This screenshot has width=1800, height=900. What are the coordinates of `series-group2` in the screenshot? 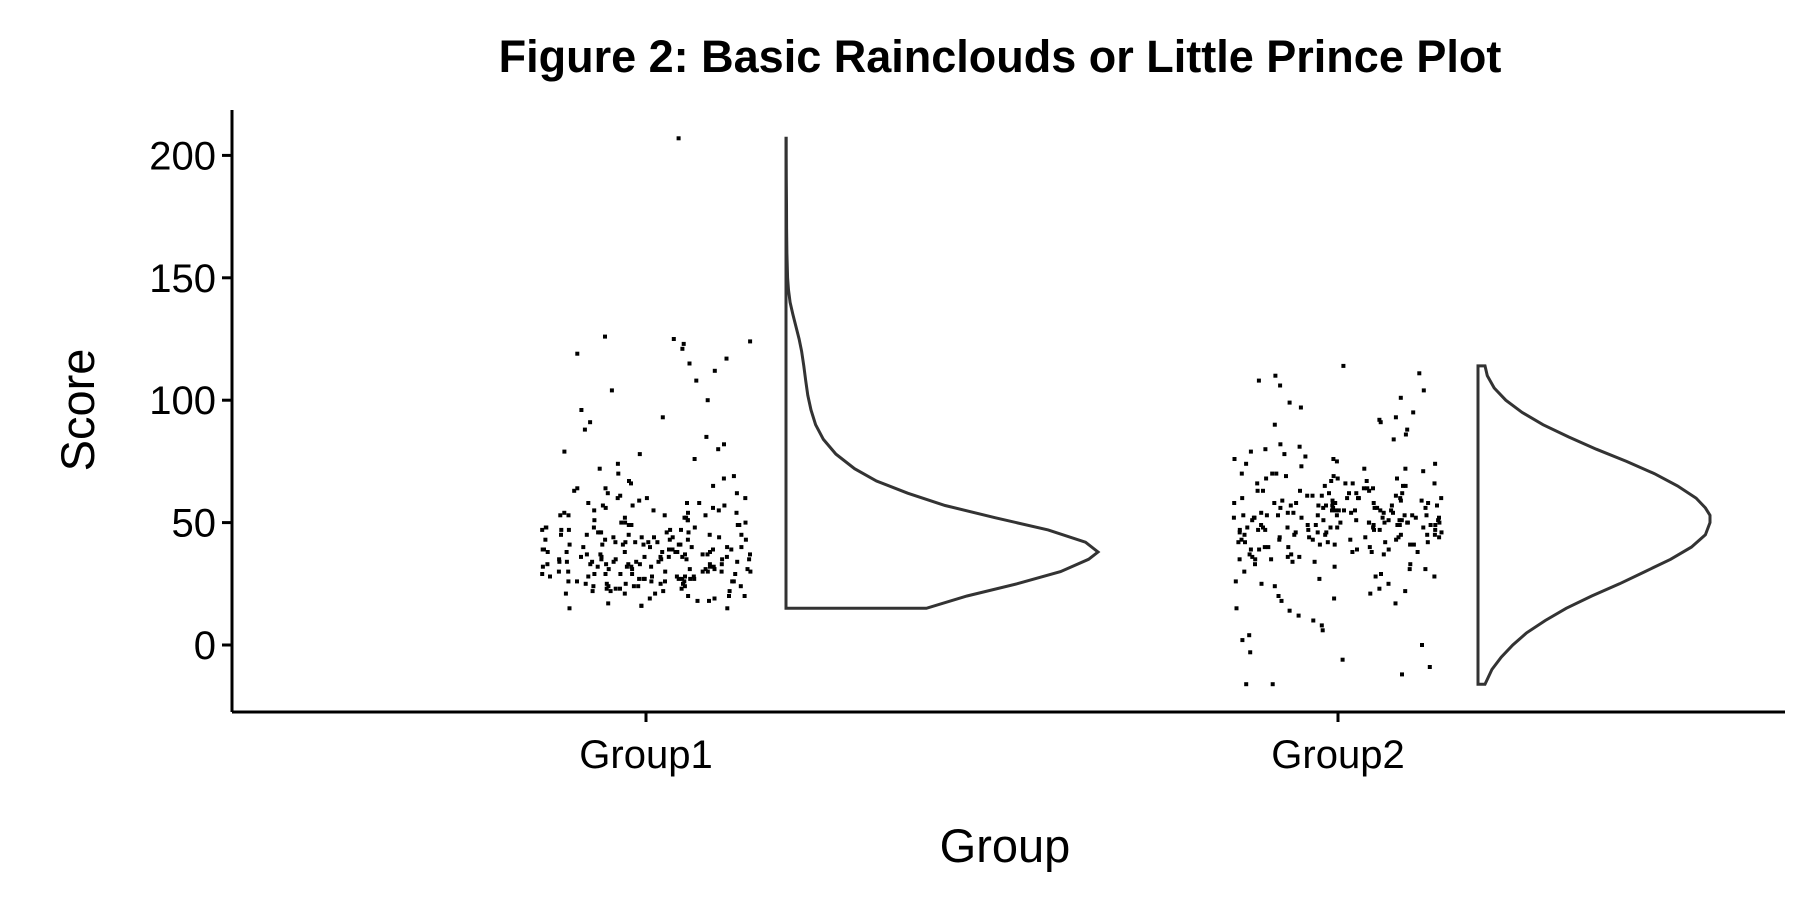 It's located at (1471, 525).